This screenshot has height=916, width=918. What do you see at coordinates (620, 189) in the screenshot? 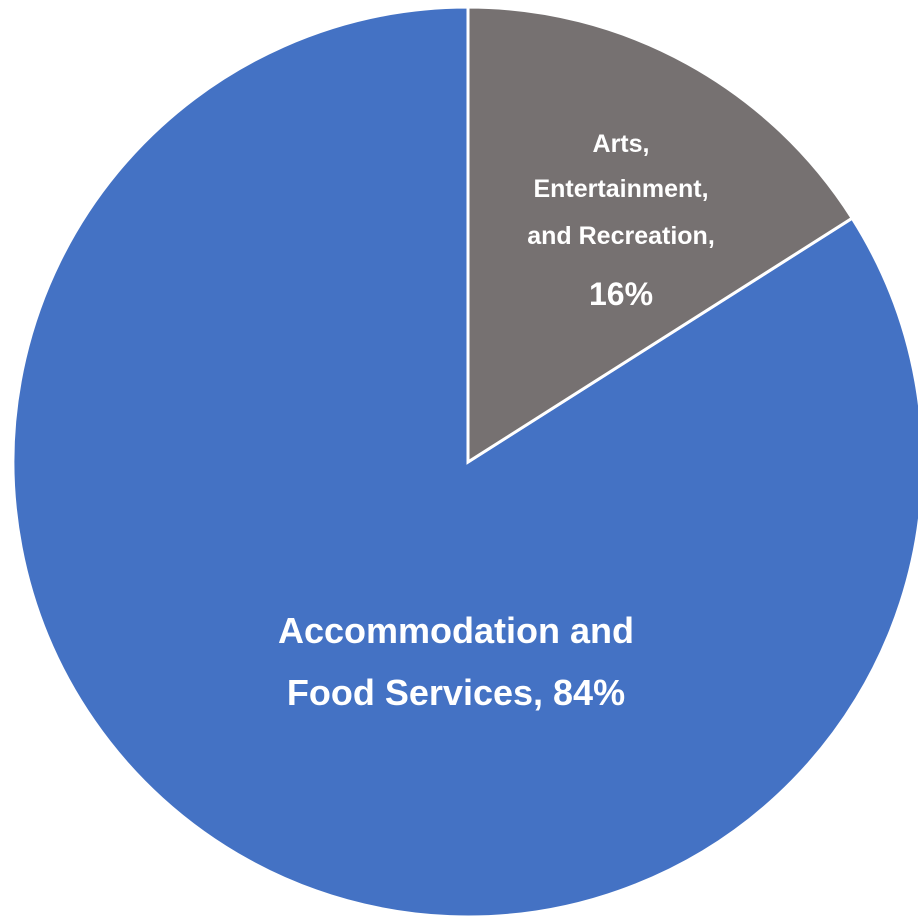
I see `label-arts-line-2: Entertainment,` at bounding box center [620, 189].